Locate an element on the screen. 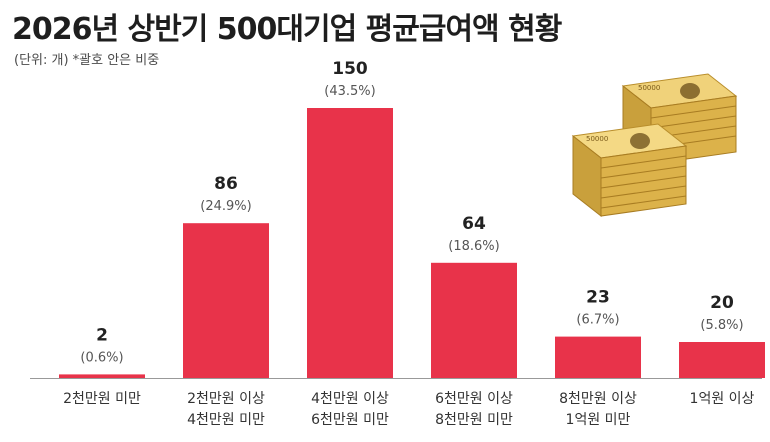  x-tick-label: 8천만원 미만 is located at coordinates (474, 420).